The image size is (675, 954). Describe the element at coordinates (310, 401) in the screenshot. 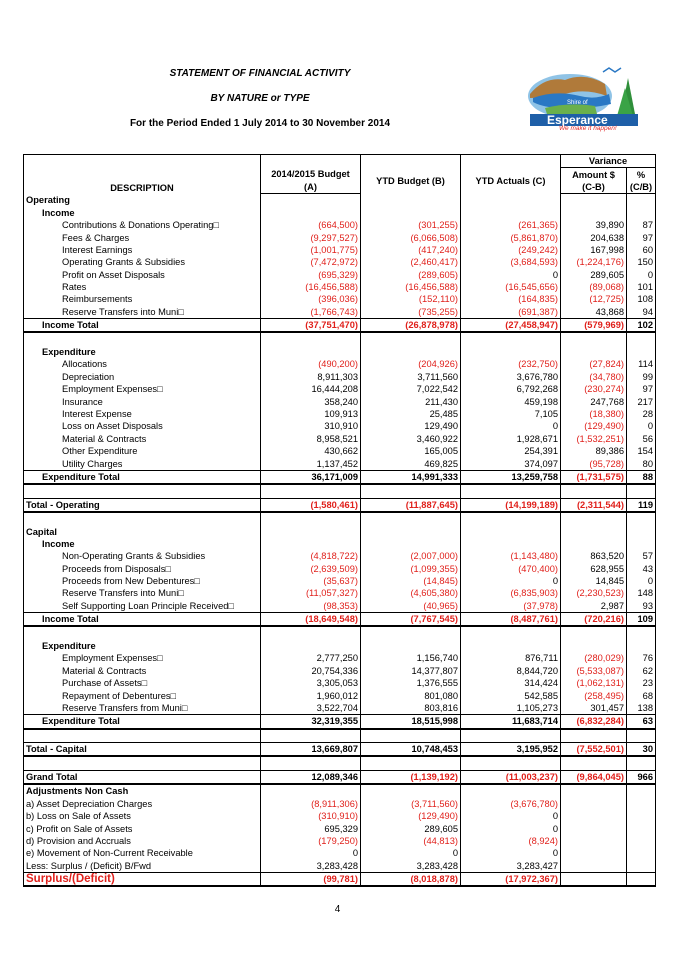

I see `cell-budget: 358,240` at that location.